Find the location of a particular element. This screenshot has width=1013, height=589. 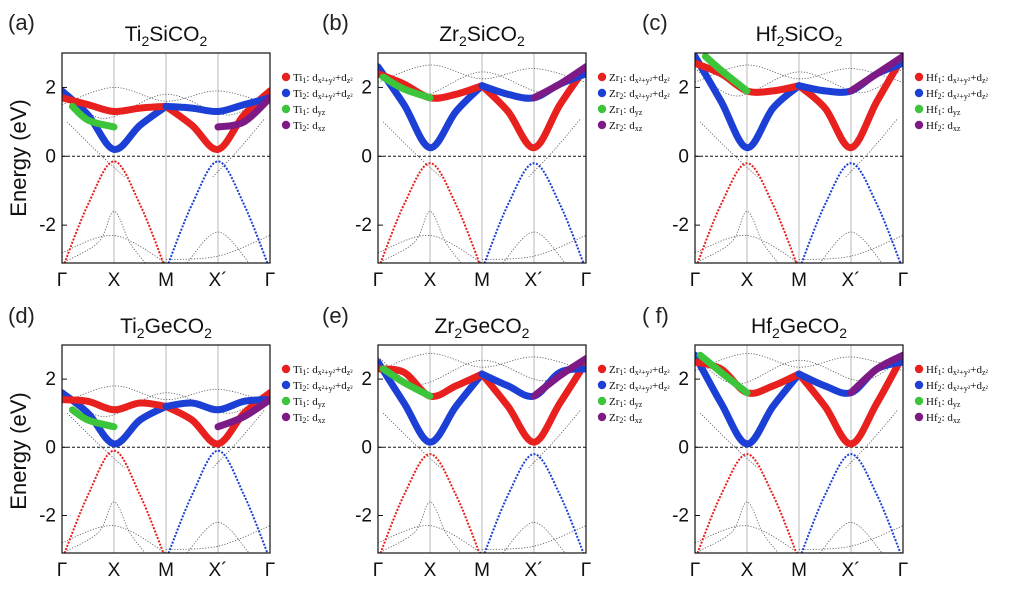

valence-band-blue is located at coordinates (851, 212).